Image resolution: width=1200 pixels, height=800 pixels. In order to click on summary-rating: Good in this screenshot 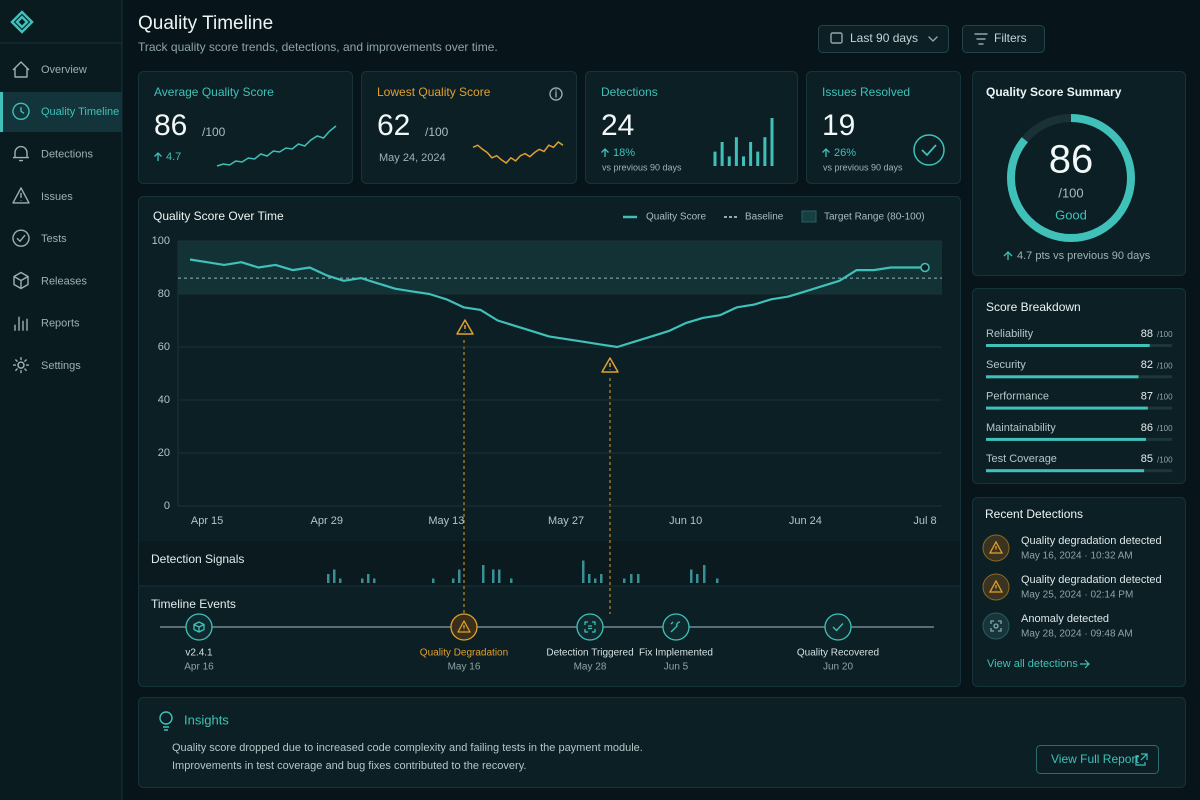, I will do `click(1071, 214)`.